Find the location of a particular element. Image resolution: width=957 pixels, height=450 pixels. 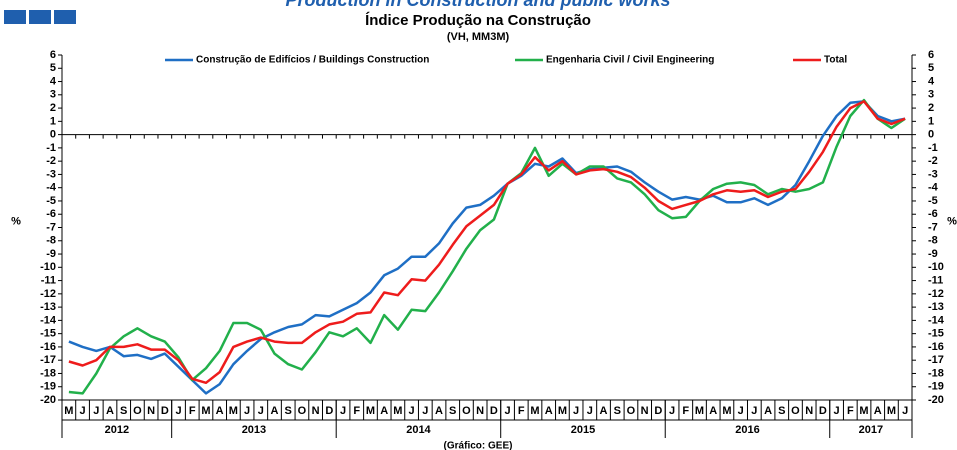

y2-tick-label: -19 is located at coordinates (936, 387).